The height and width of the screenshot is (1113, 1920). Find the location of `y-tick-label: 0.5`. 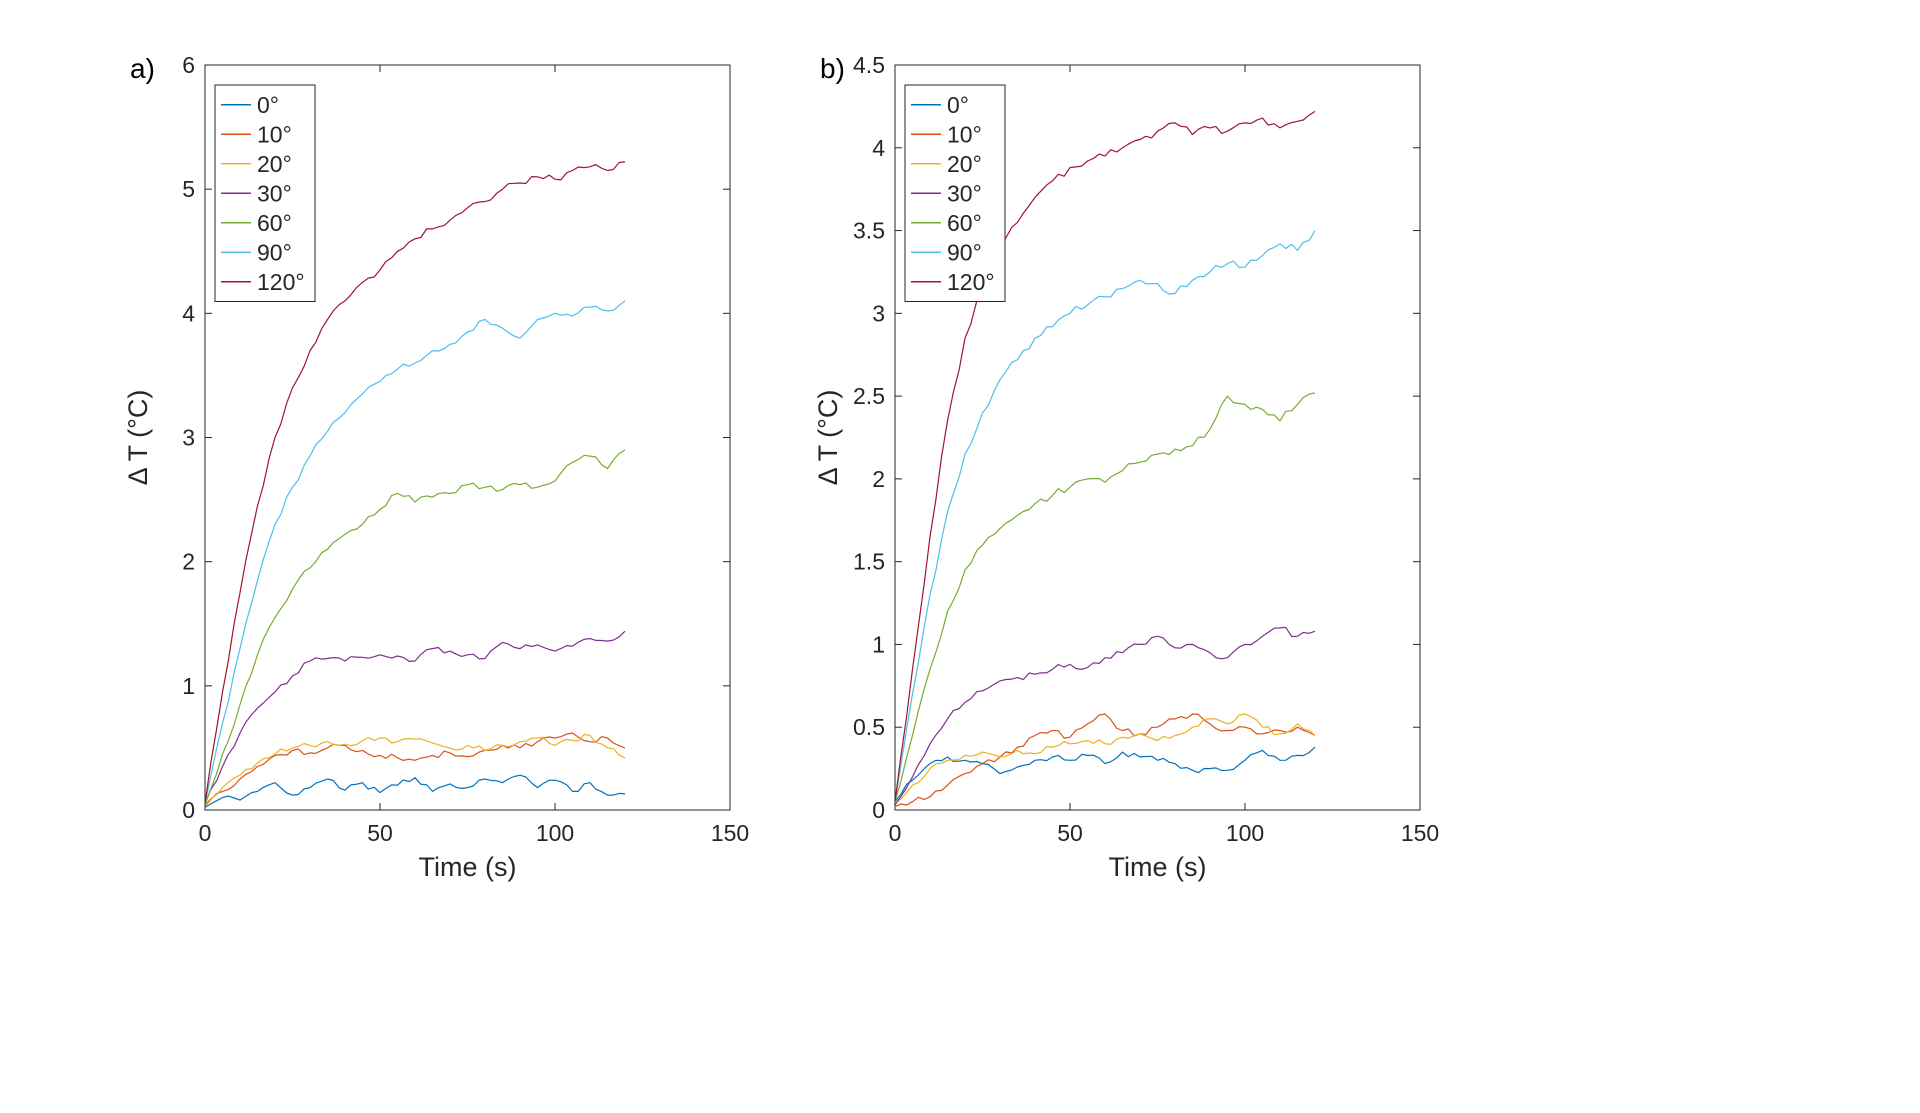

y-tick-label: 0.5 is located at coordinates (869, 727).